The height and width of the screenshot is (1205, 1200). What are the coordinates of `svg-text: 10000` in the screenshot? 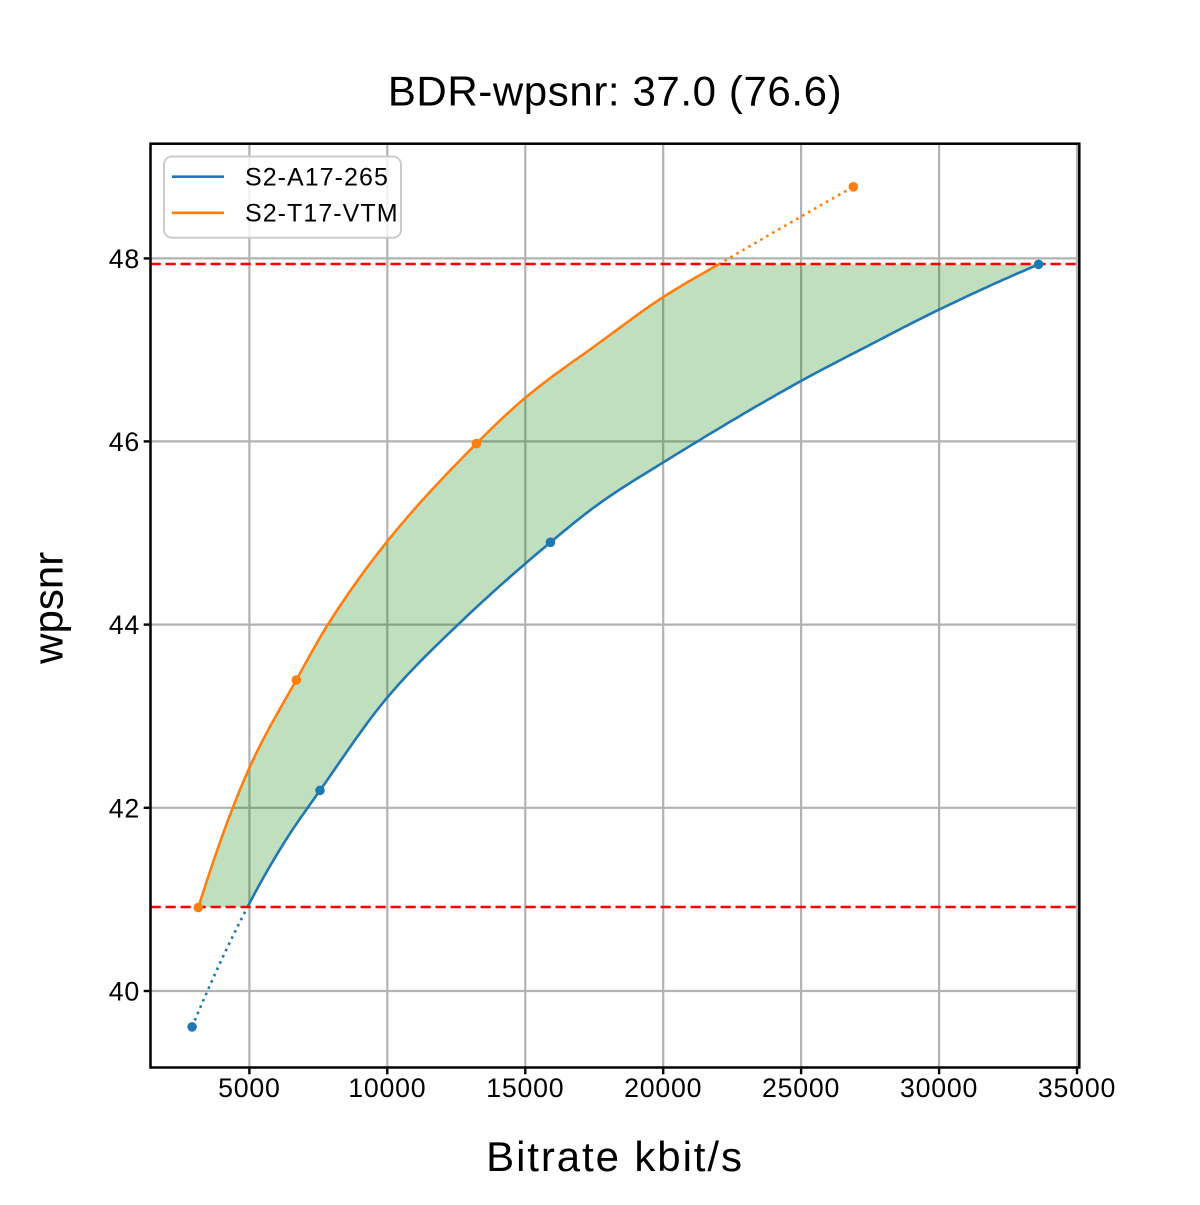 It's located at (387, 1088).